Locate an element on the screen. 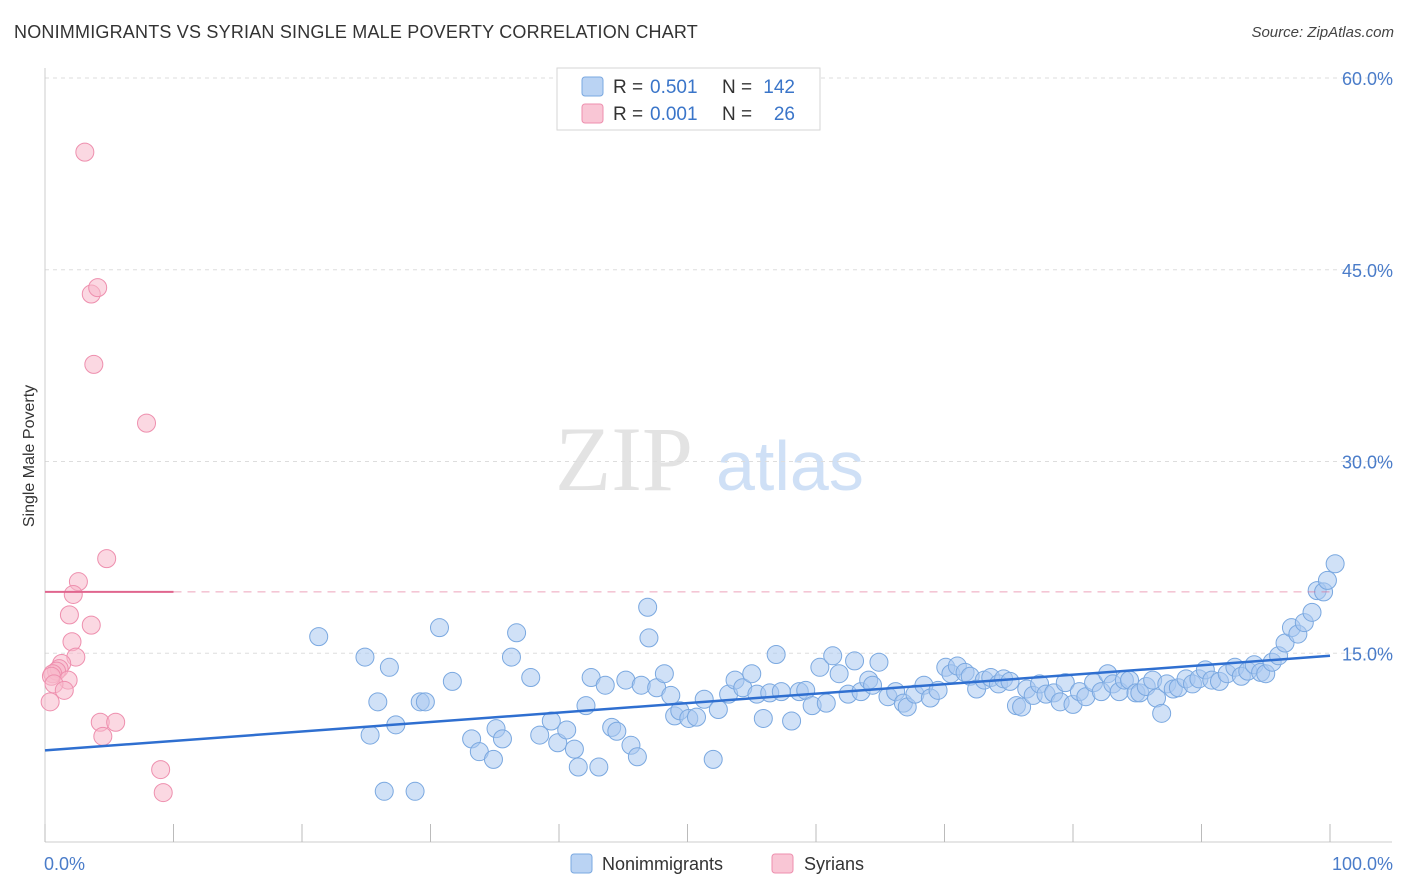  y-tick-label-30: 30.0% is located at coordinates (1367, 463).